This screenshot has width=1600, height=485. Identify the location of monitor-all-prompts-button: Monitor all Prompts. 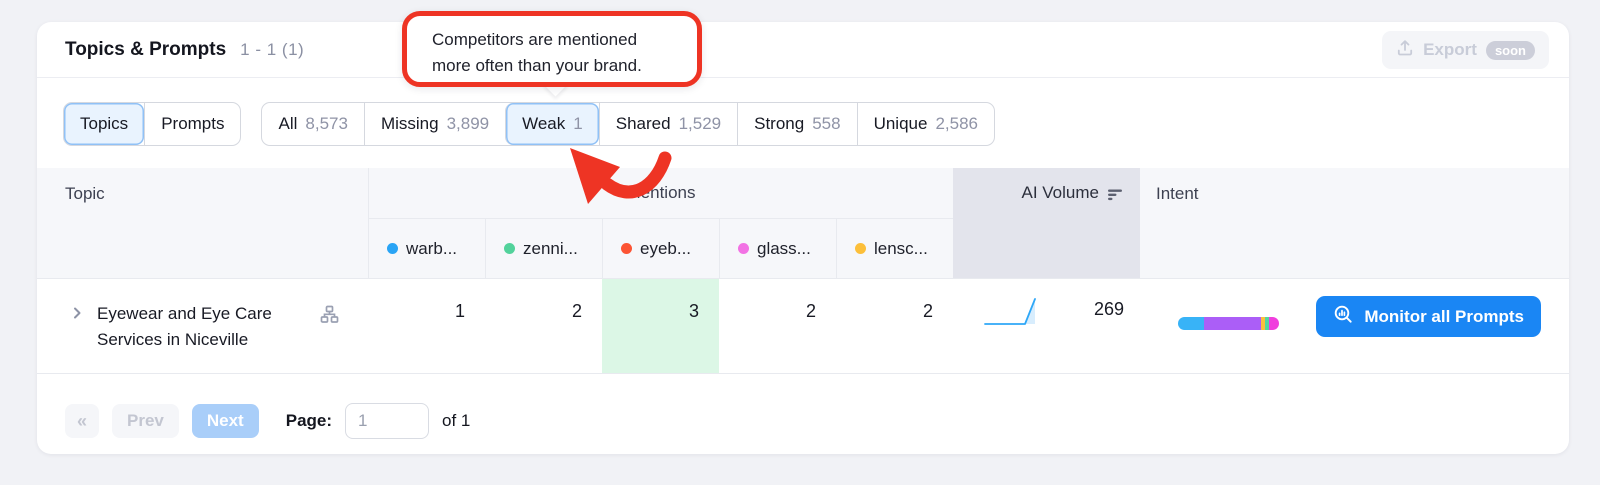
(1428, 316).